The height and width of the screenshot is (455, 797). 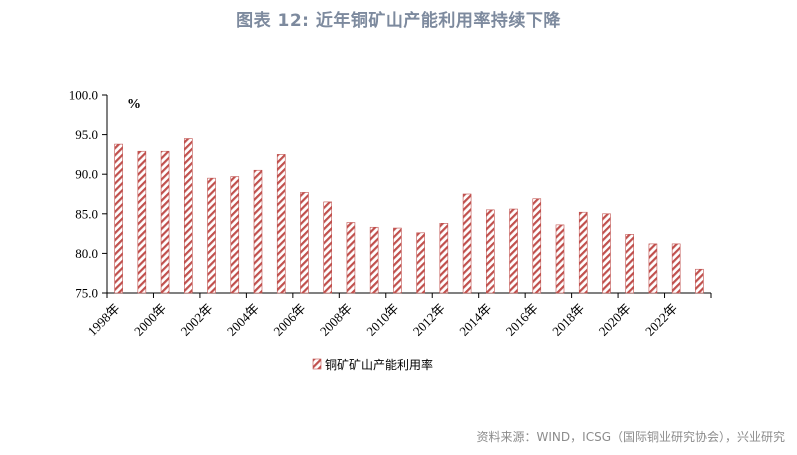 I want to click on y-tick-label: 100.0, so click(x=83, y=95).